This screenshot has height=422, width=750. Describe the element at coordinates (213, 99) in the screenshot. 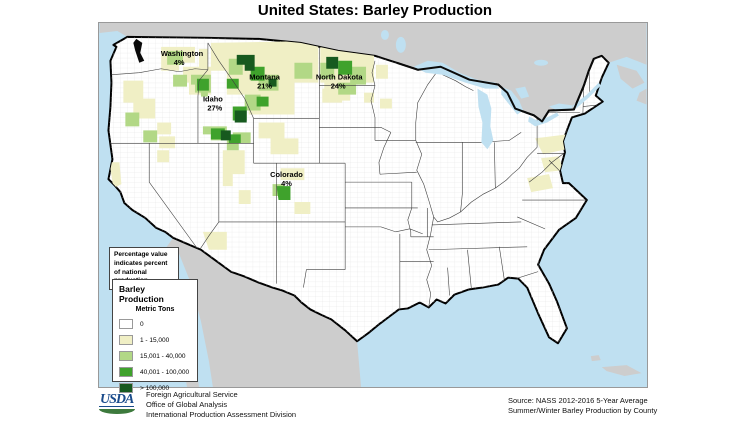

I see `state-label-idaho: Idaho` at that location.